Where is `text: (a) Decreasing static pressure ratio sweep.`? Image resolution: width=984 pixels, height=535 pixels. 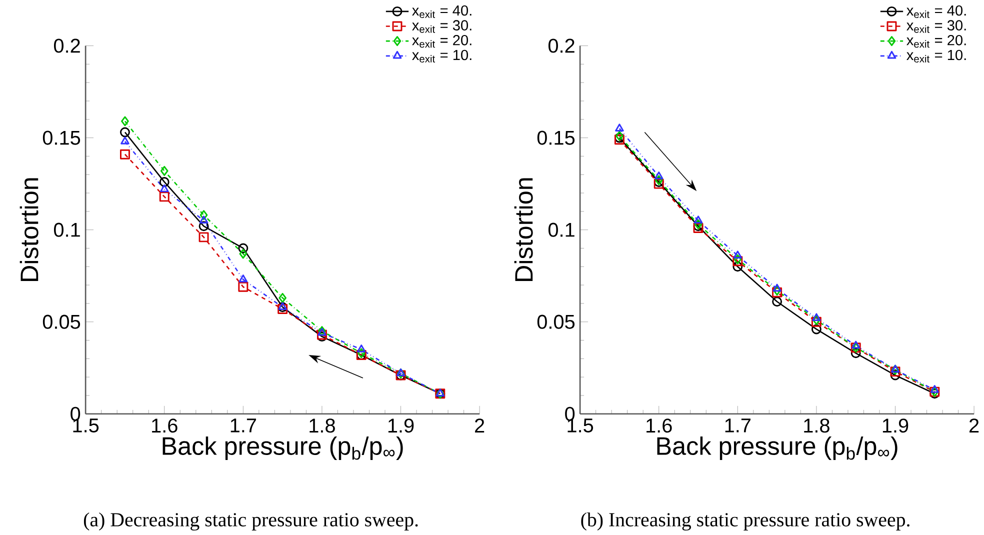
text: (a) Decreasing static pressure ratio sweep. is located at coordinates (251, 521).